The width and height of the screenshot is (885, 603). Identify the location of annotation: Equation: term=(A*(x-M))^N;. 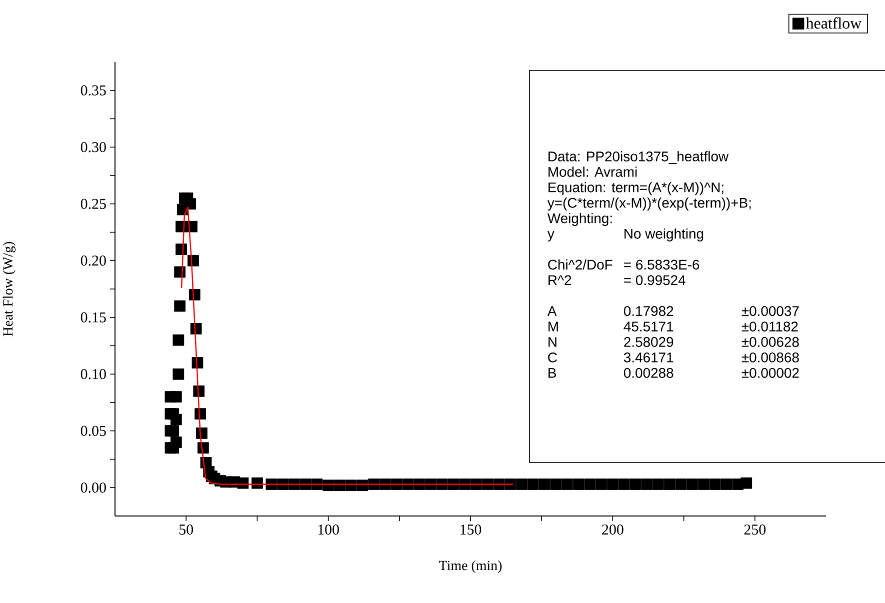
(636, 189).